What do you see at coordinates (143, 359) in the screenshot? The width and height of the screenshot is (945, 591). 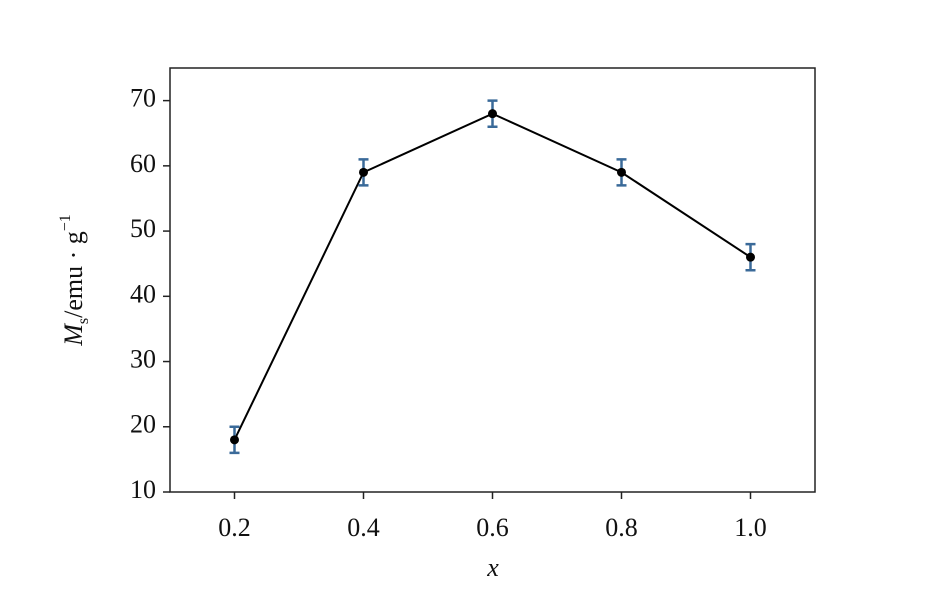 I see `y-tick-label: 30` at bounding box center [143, 359].